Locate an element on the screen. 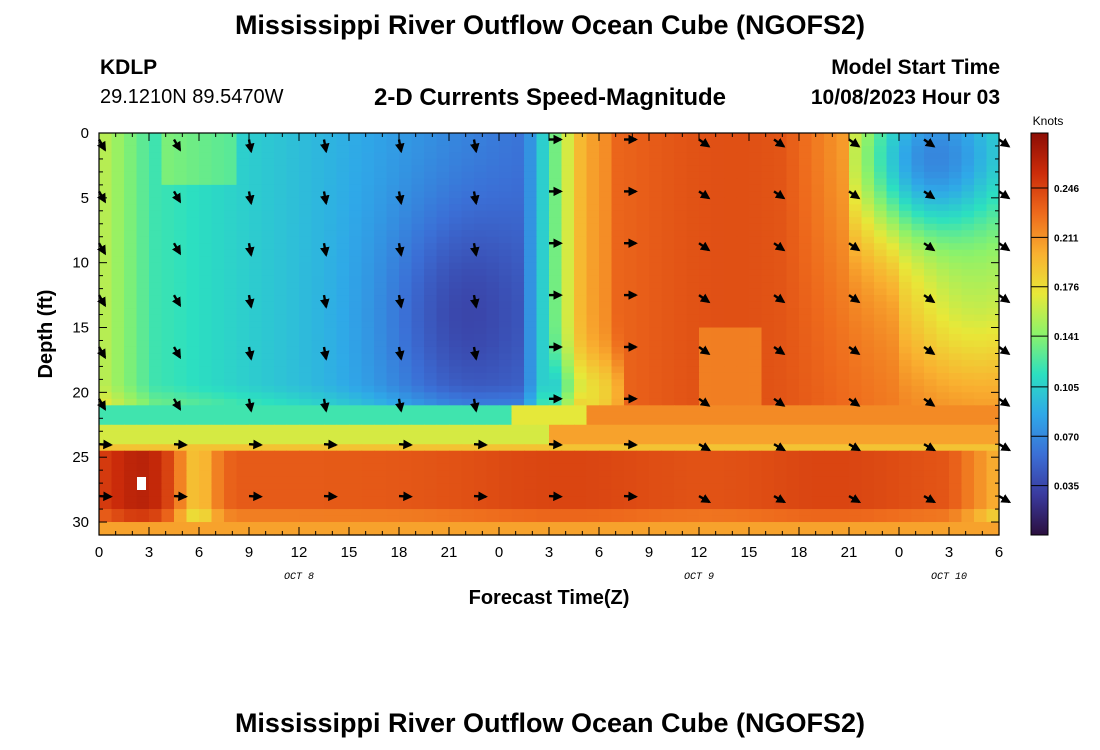 Image resolution: width=1100 pixels, height=750 pixels. x-tick-label: 15 is located at coordinates (749, 552).